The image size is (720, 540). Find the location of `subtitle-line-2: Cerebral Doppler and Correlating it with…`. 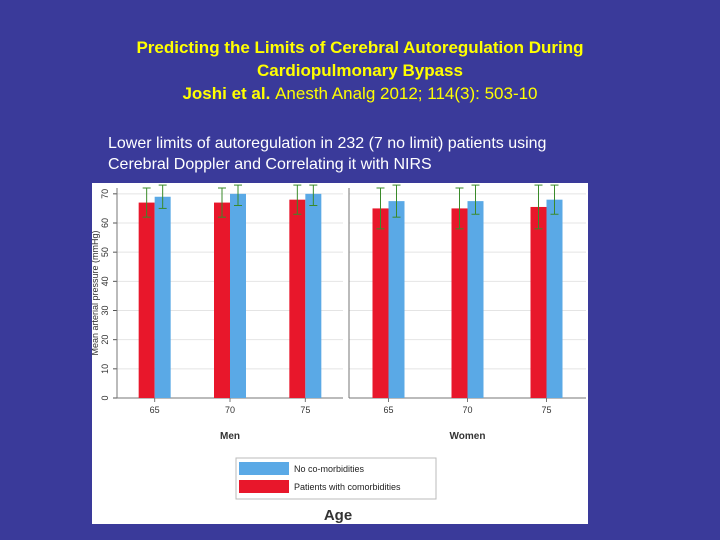

subtitle-line-2: Cerebral Doppler and Correlating it with… is located at coordinates (270, 164).